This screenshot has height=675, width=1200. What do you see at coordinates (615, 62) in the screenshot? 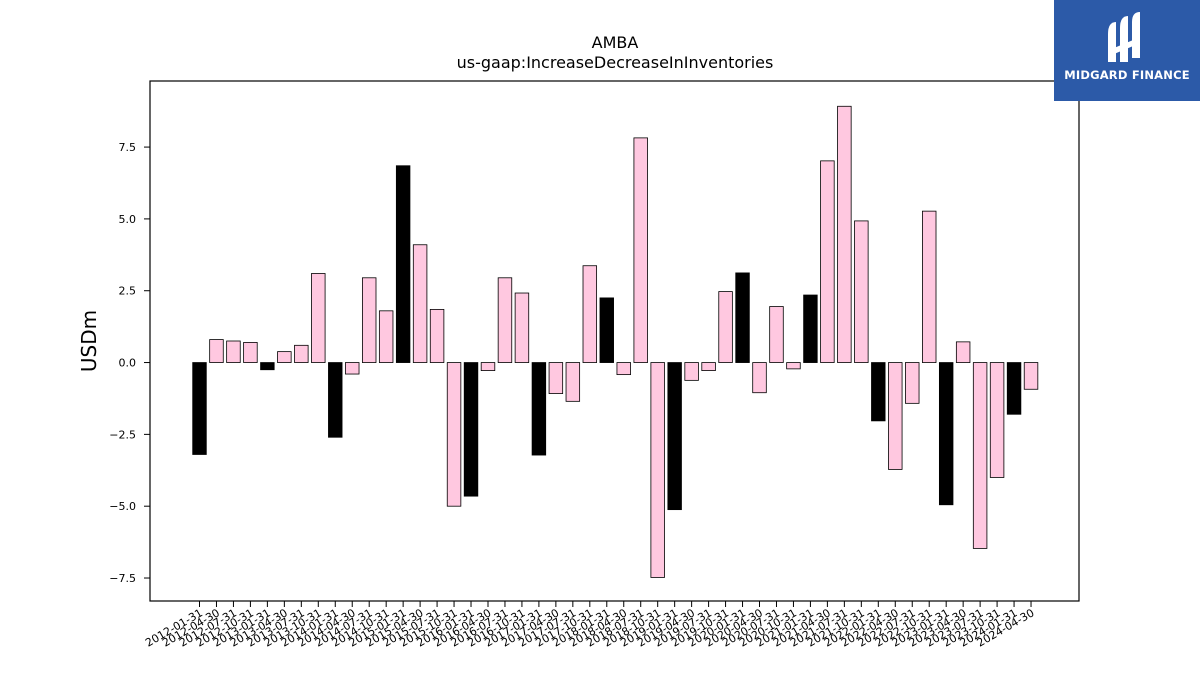
I see `chart-subtitle: us-gaap:IncreaseDecreaseInInventories` at bounding box center [615, 62].